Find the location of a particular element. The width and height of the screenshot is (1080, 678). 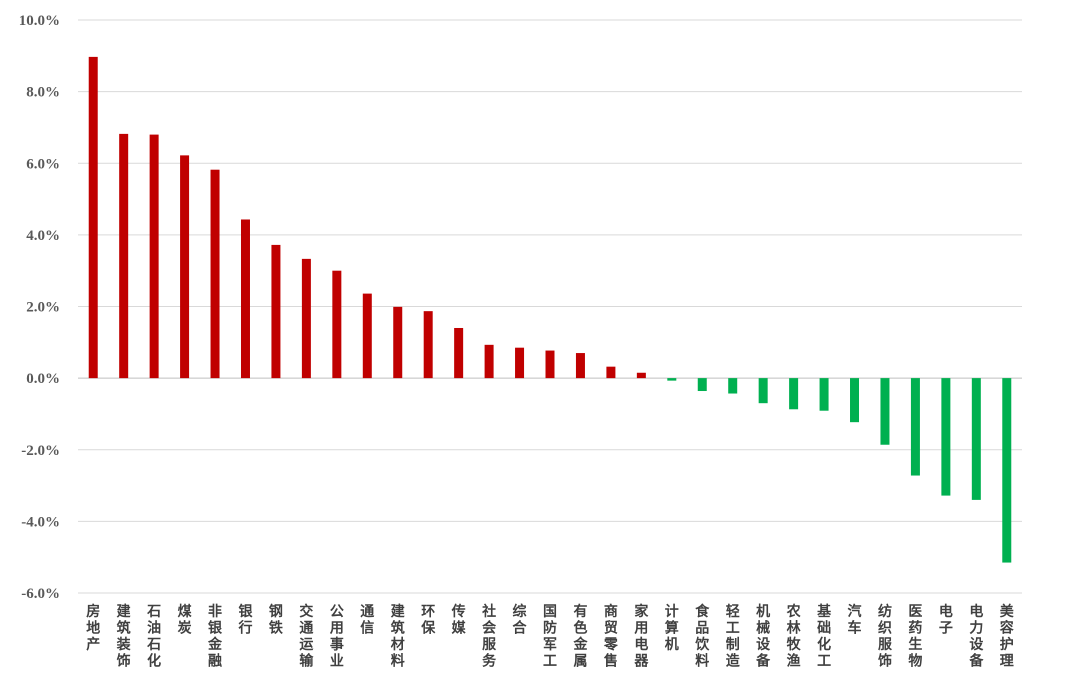

y-tick-label: 0.0% is located at coordinates (43, 379).